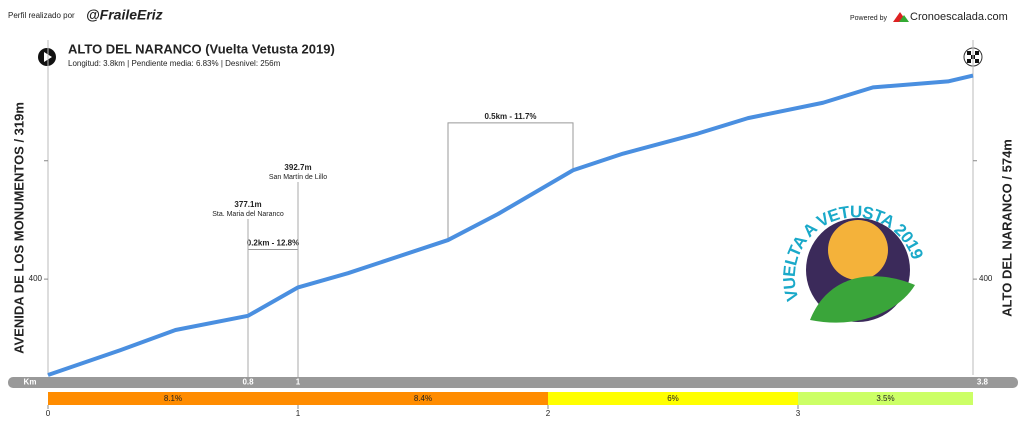 This screenshot has height=429, width=1024. What do you see at coordinates (41, 15) in the screenshot?
I see `credit: Perfil realizado por` at bounding box center [41, 15].